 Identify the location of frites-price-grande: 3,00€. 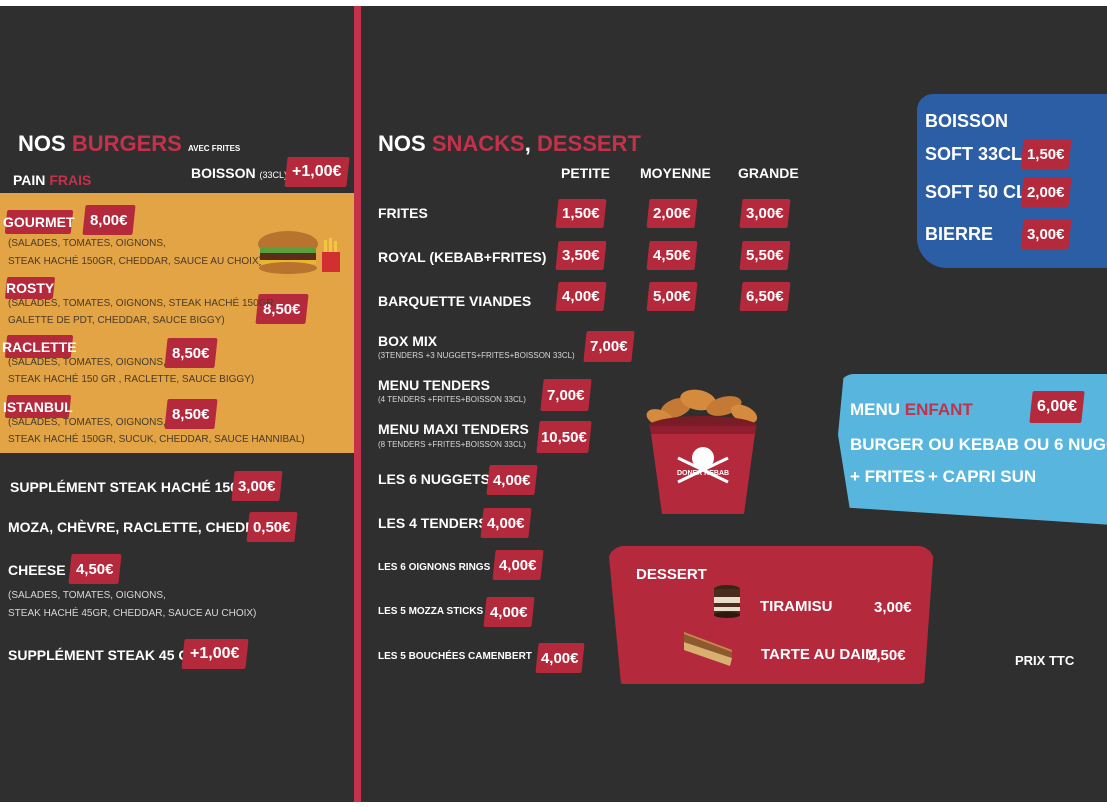
(765, 213).